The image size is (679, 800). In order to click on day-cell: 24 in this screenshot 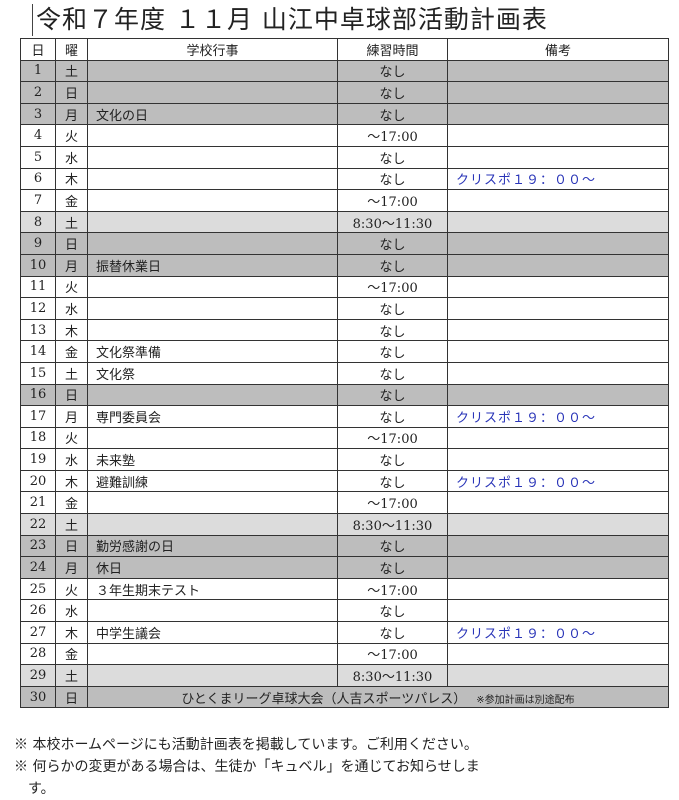, I will do `click(38, 567)`.